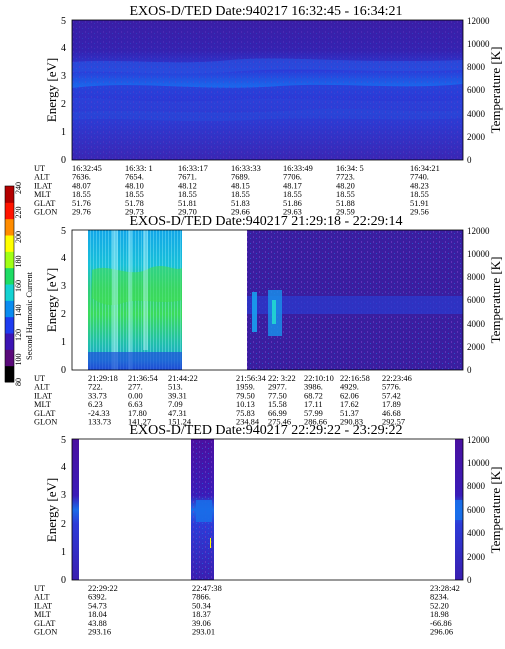  I want to click on colorbar-tick: 220, so click(18, 213).